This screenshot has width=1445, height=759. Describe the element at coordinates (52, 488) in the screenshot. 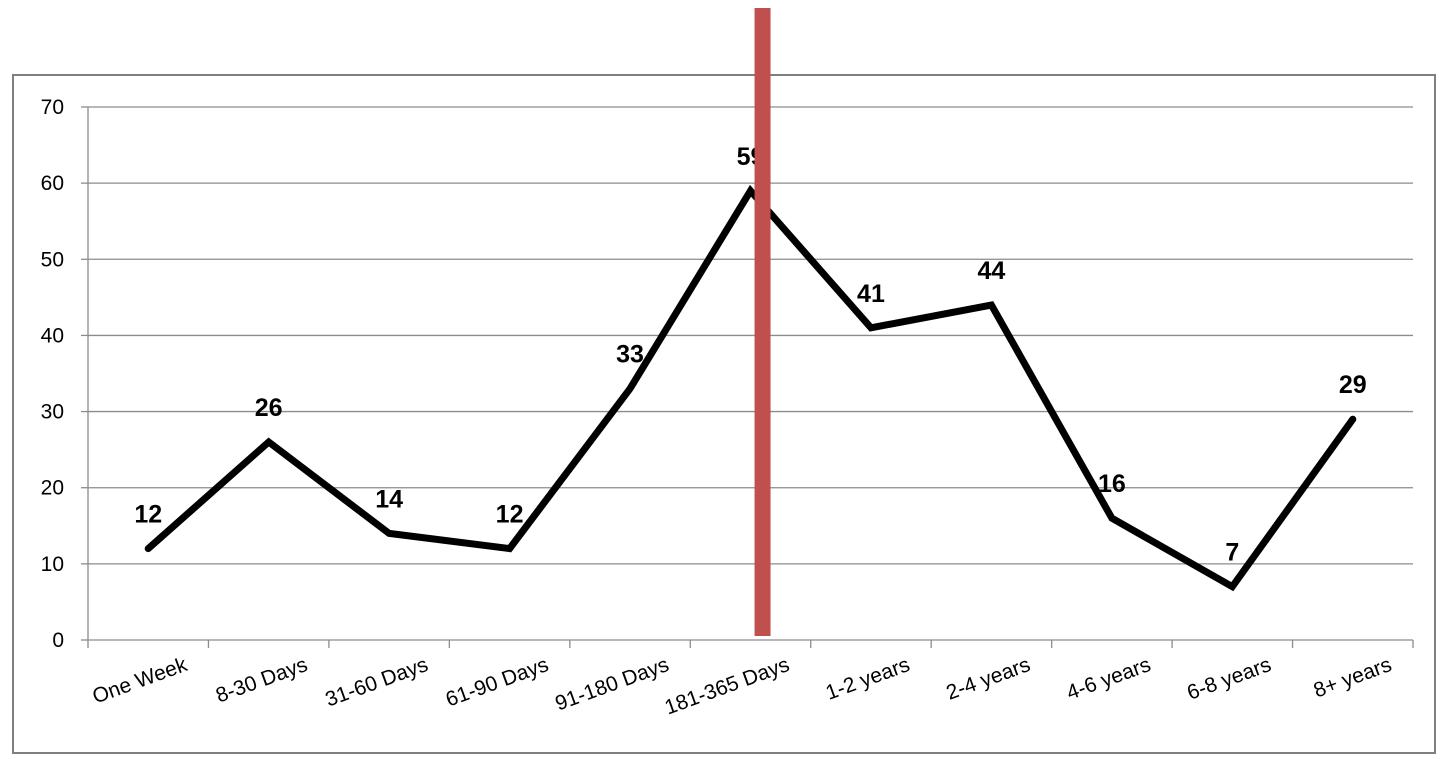

I see `y-tick-label: 20` at that location.